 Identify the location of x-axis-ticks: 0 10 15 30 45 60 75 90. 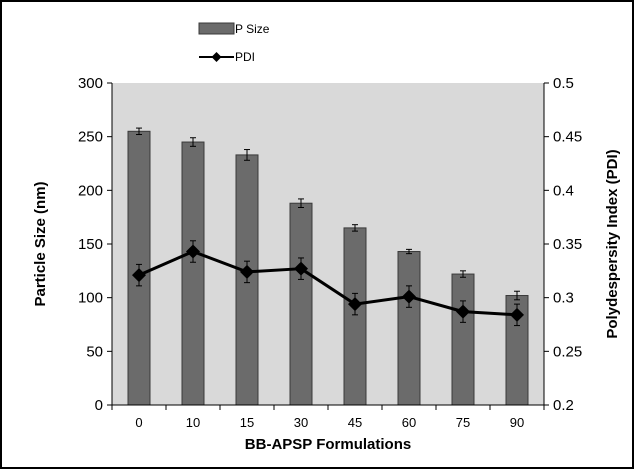
(328, 417).